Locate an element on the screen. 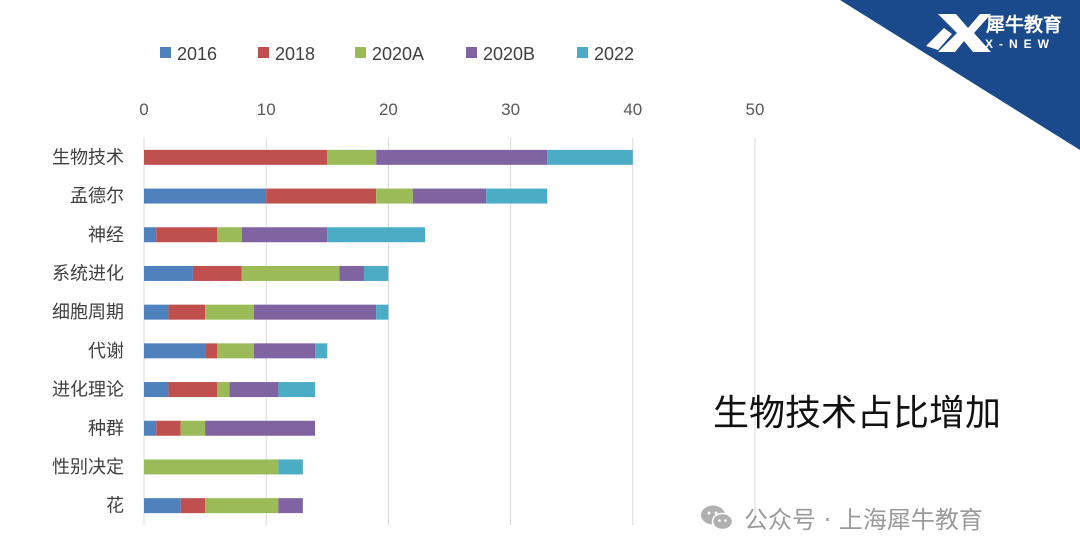  x-axis-ticks: 0 10 20 30 40 50 is located at coordinates (451, 109).